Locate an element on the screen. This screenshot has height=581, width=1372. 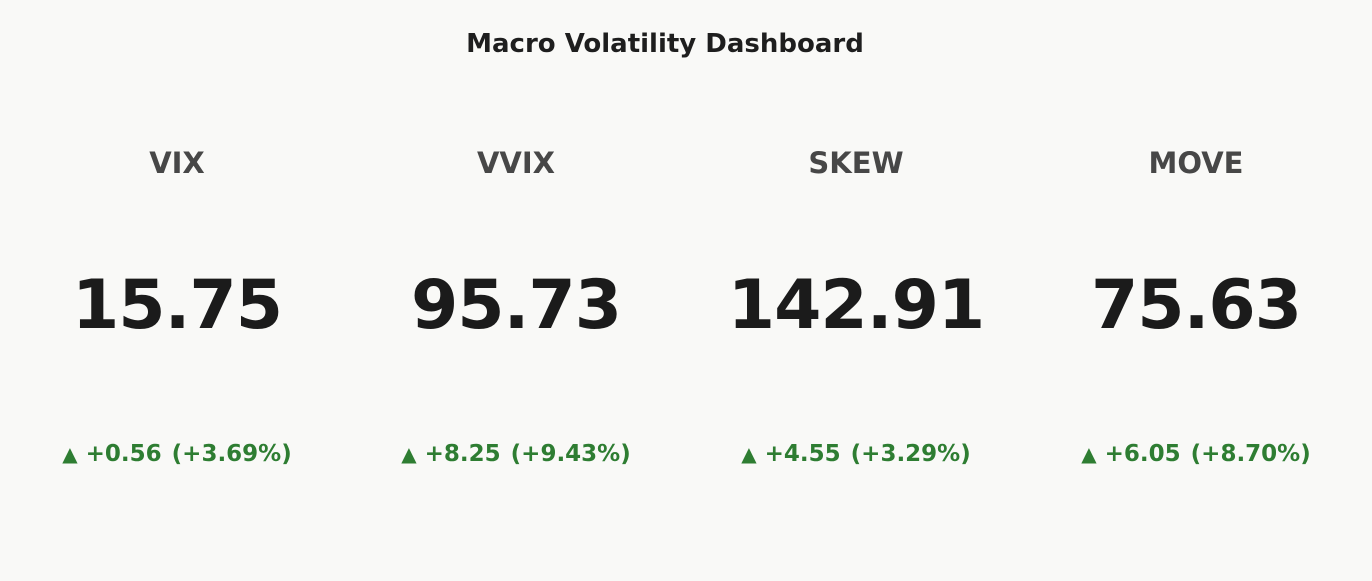
indicator-change: ▲ +6.05 (+8.70%) is located at coordinates (1196, 454).